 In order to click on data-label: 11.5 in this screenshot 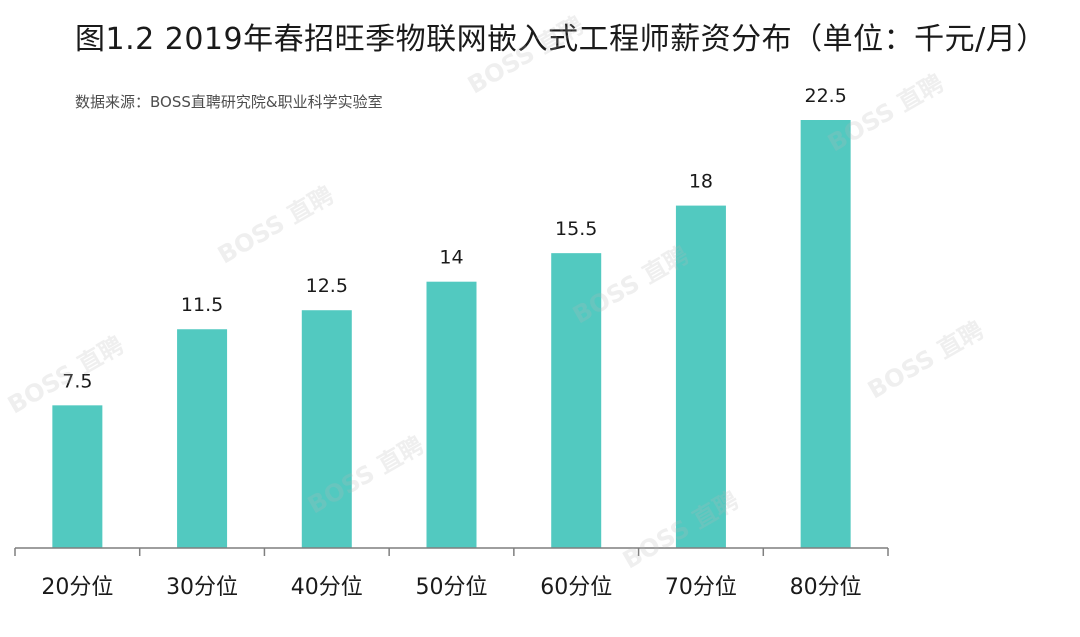, I will do `click(202, 305)`.